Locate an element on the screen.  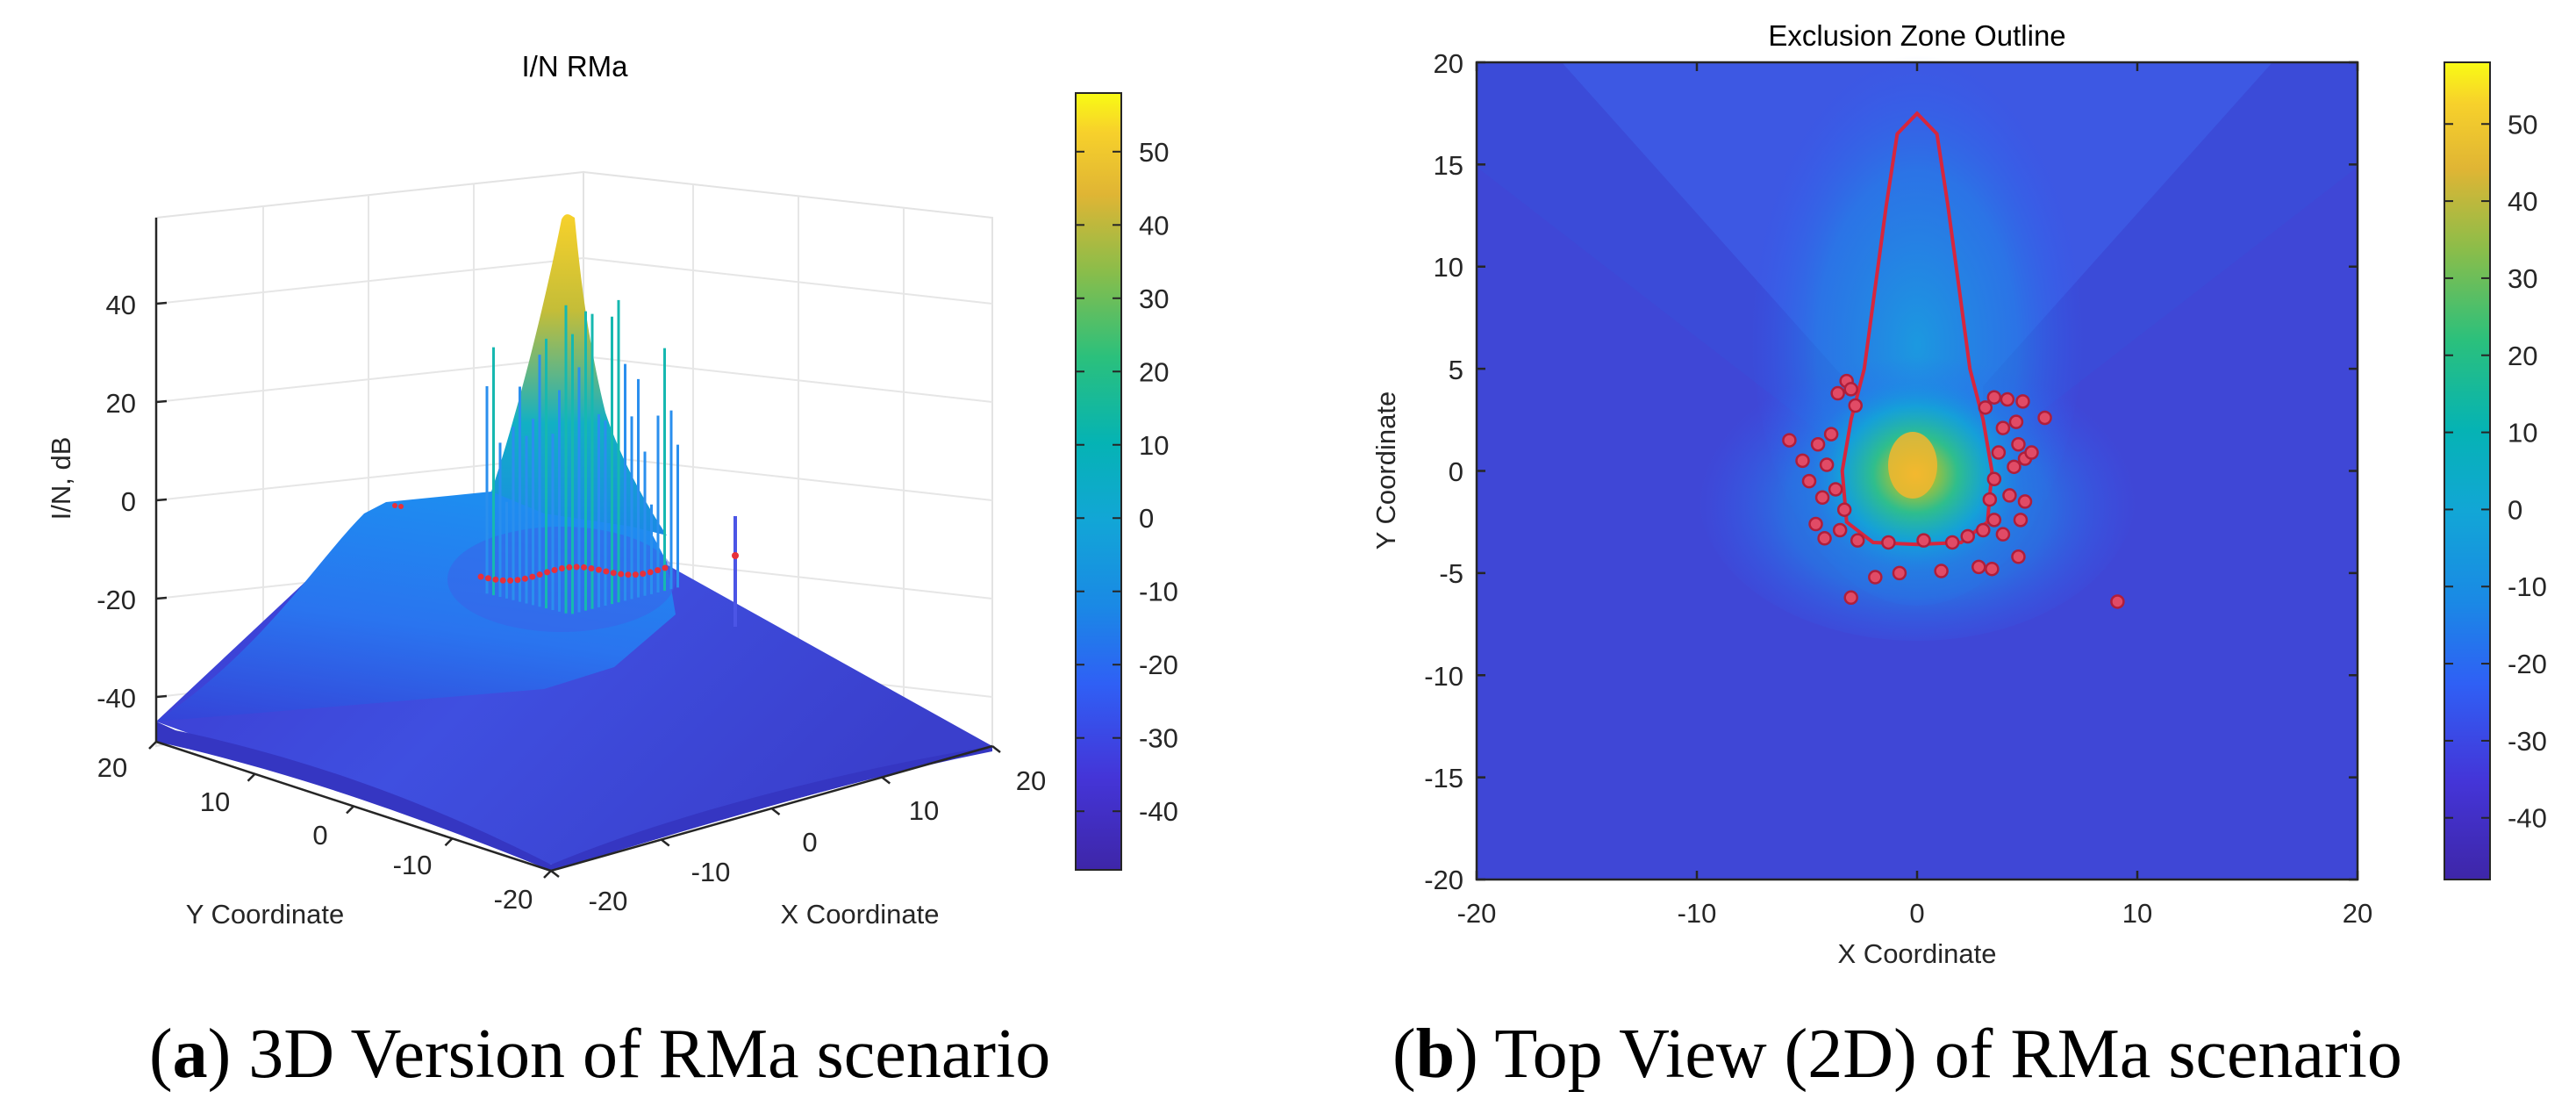
z-tick-label: -20 is located at coordinates (116, 600).